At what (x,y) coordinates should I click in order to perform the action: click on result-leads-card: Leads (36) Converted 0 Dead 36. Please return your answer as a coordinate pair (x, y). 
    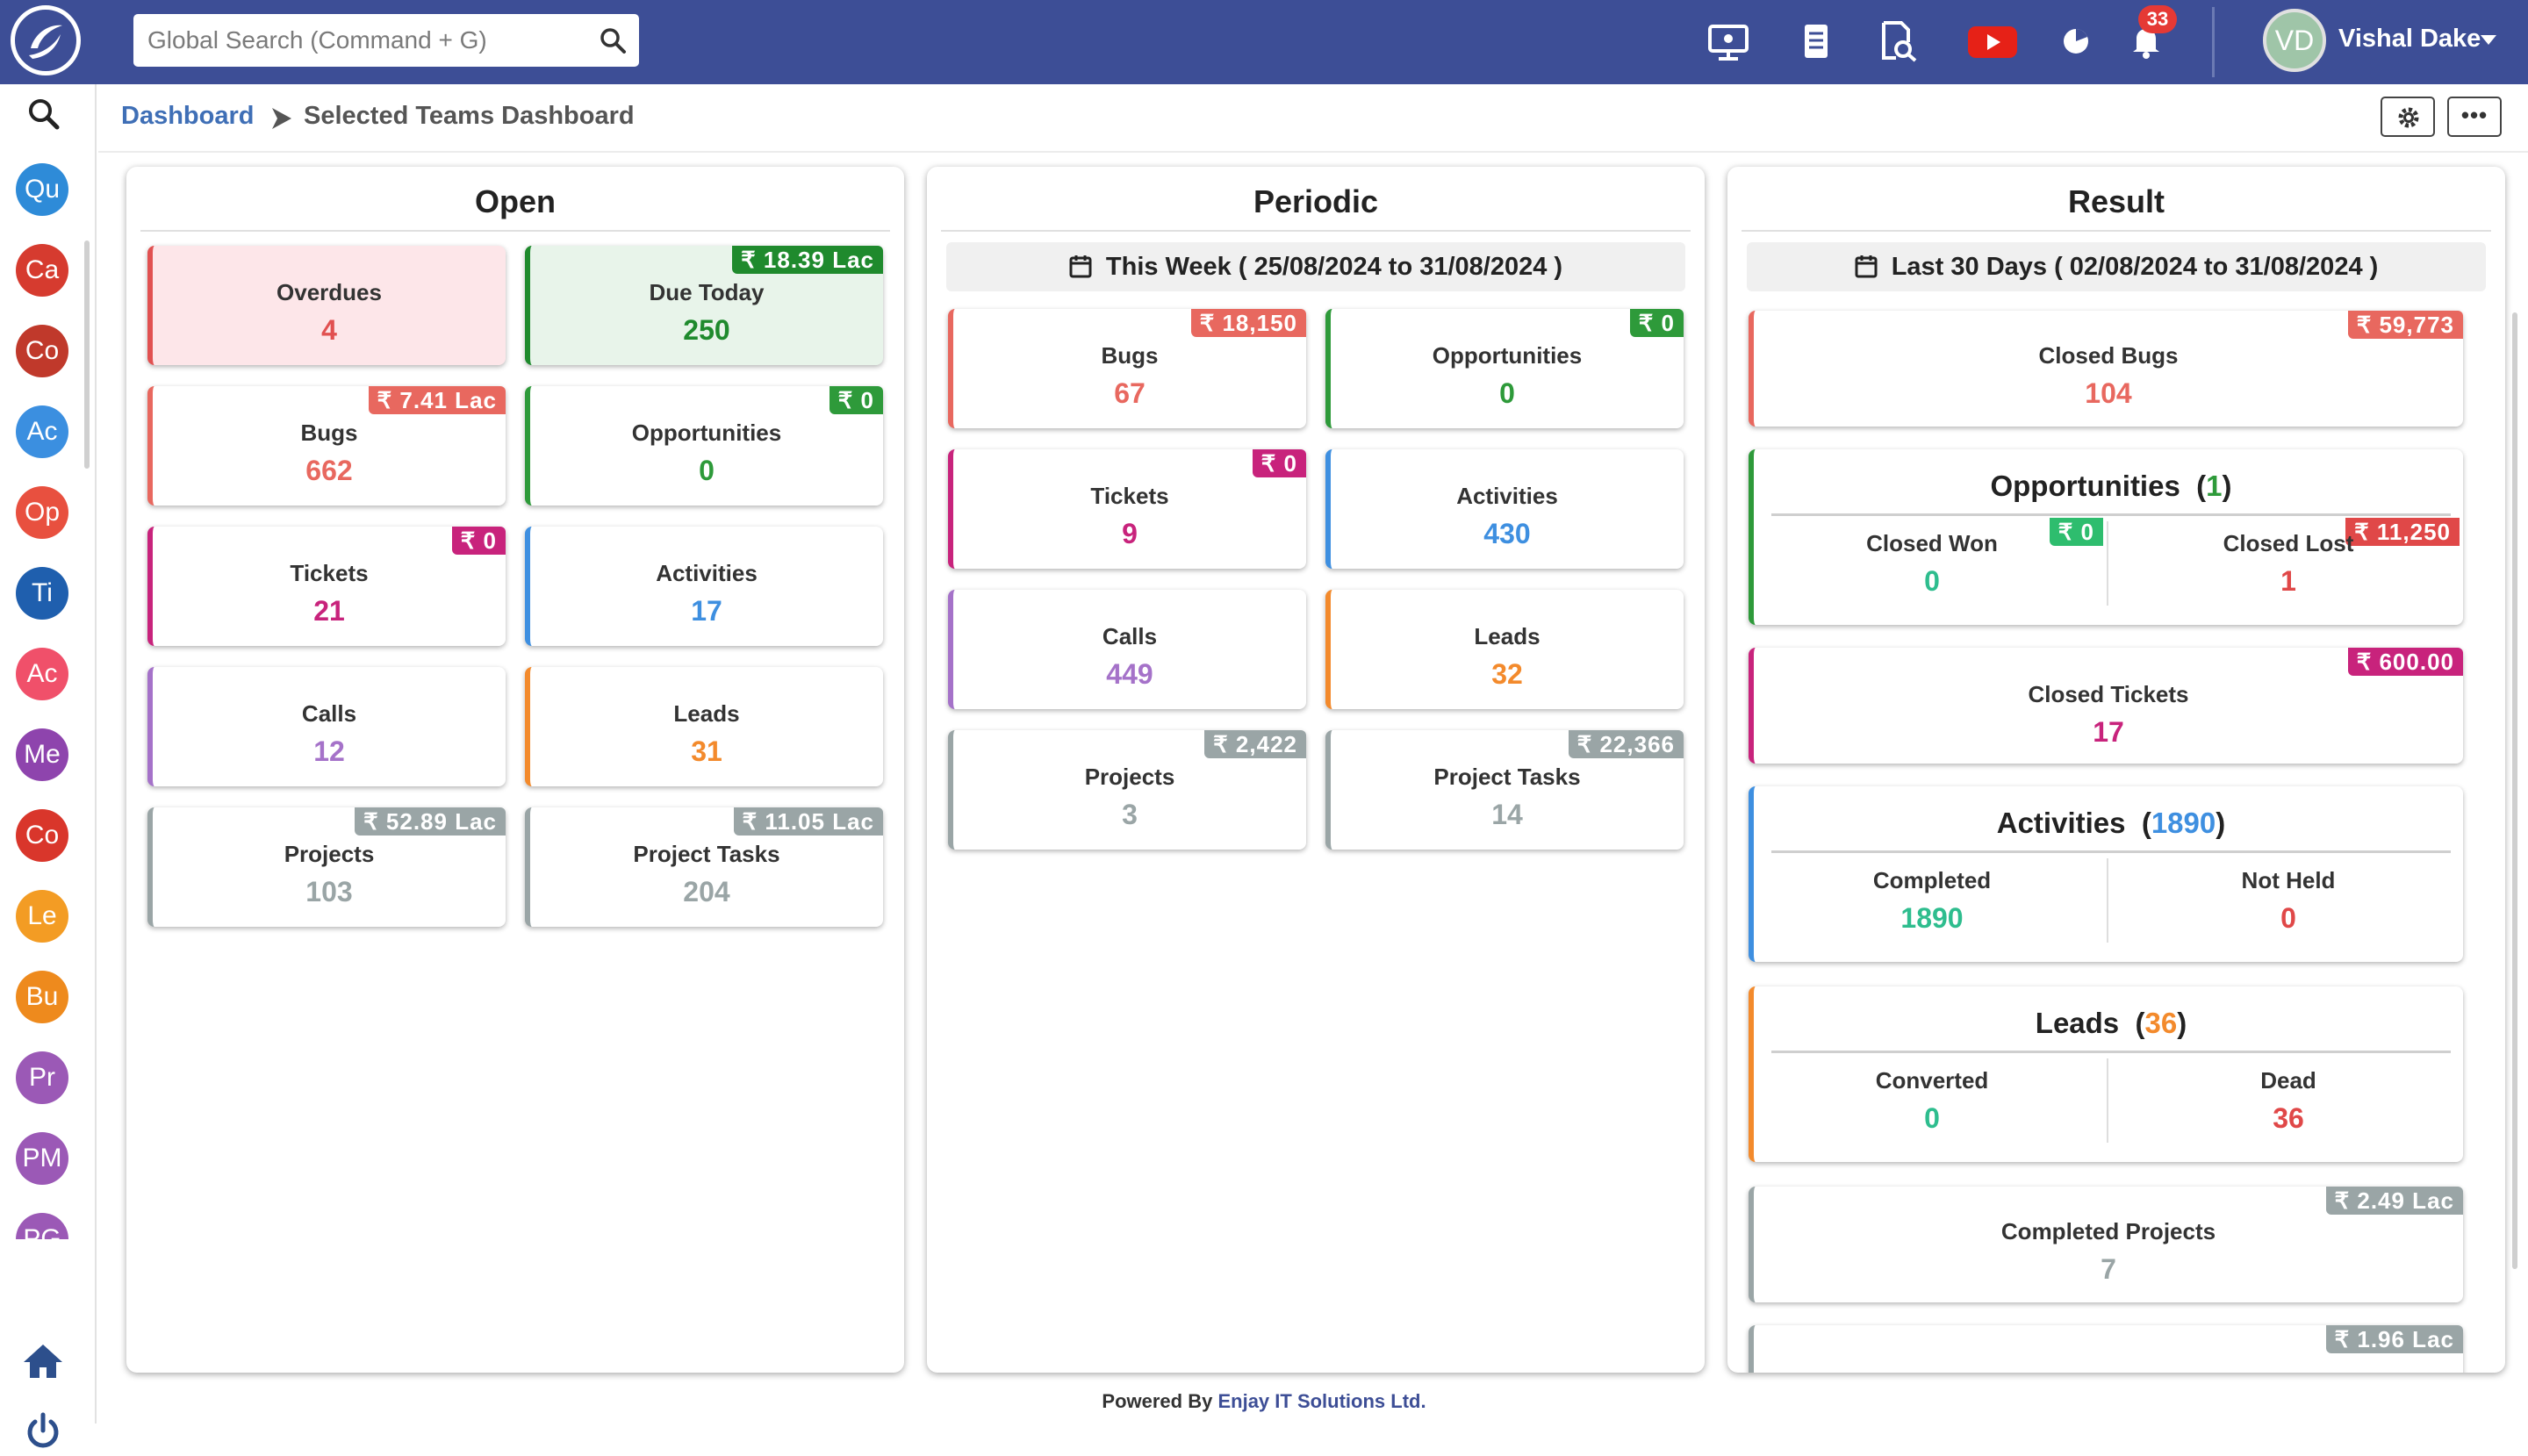
    Looking at the image, I should click on (2106, 1074).